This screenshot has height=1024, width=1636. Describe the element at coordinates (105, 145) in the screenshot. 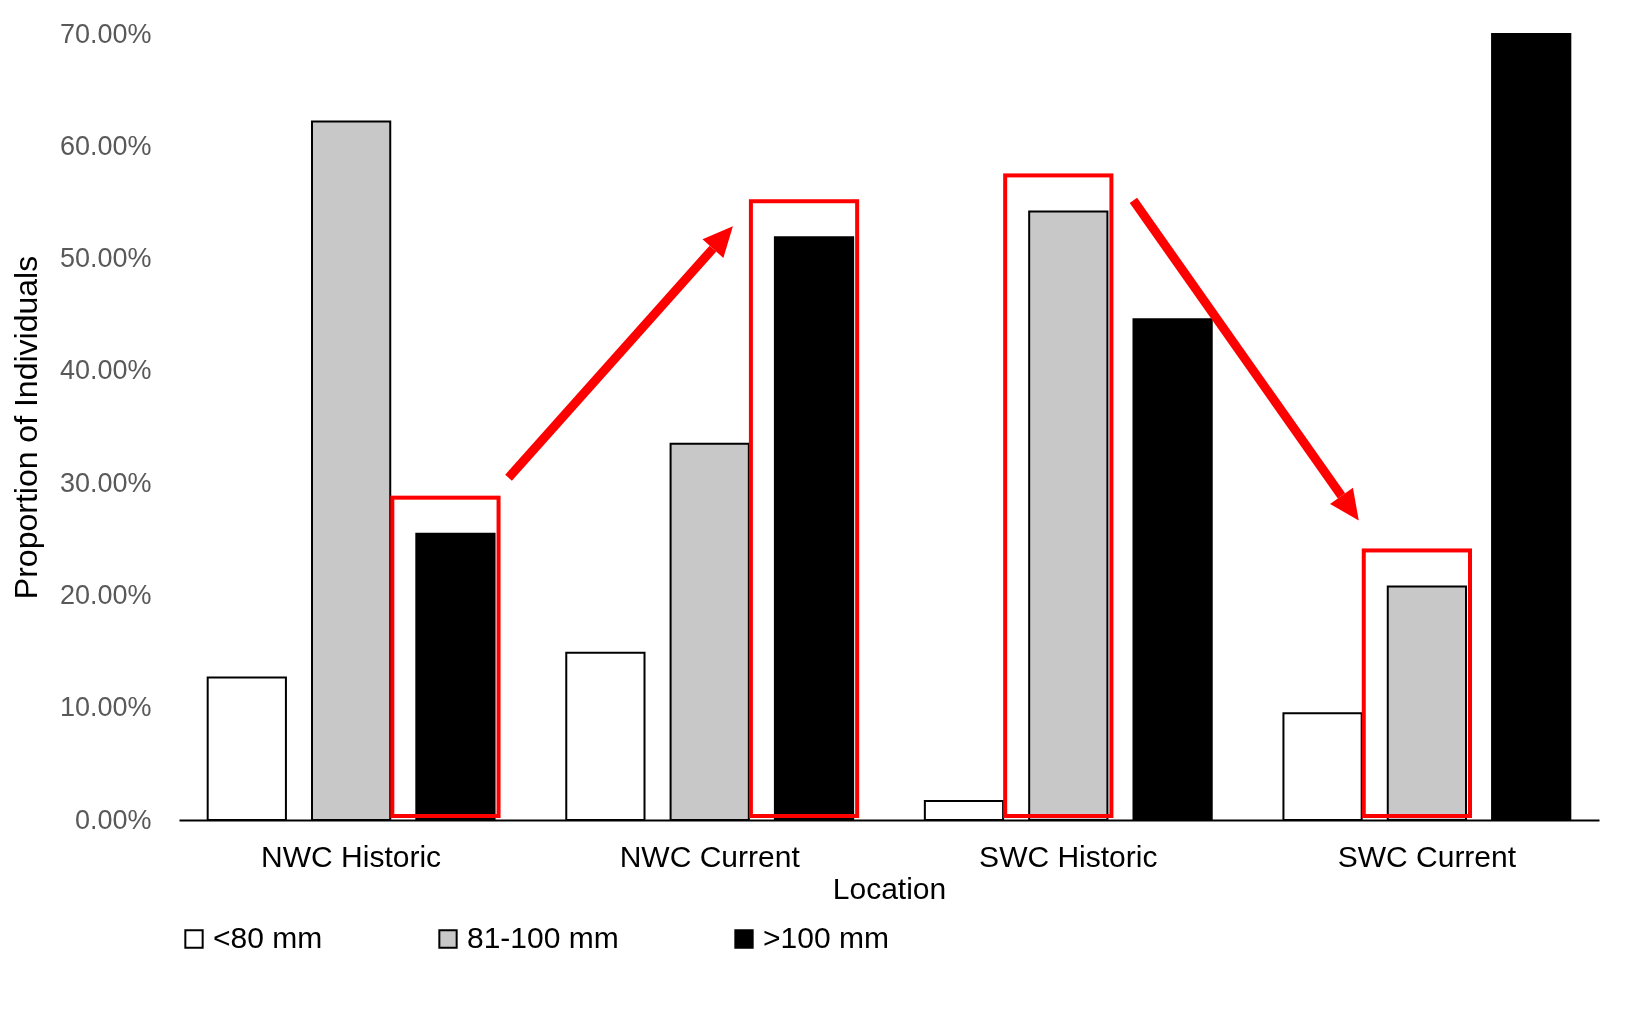

I see `y-tick-label: 60.00%` at that location.